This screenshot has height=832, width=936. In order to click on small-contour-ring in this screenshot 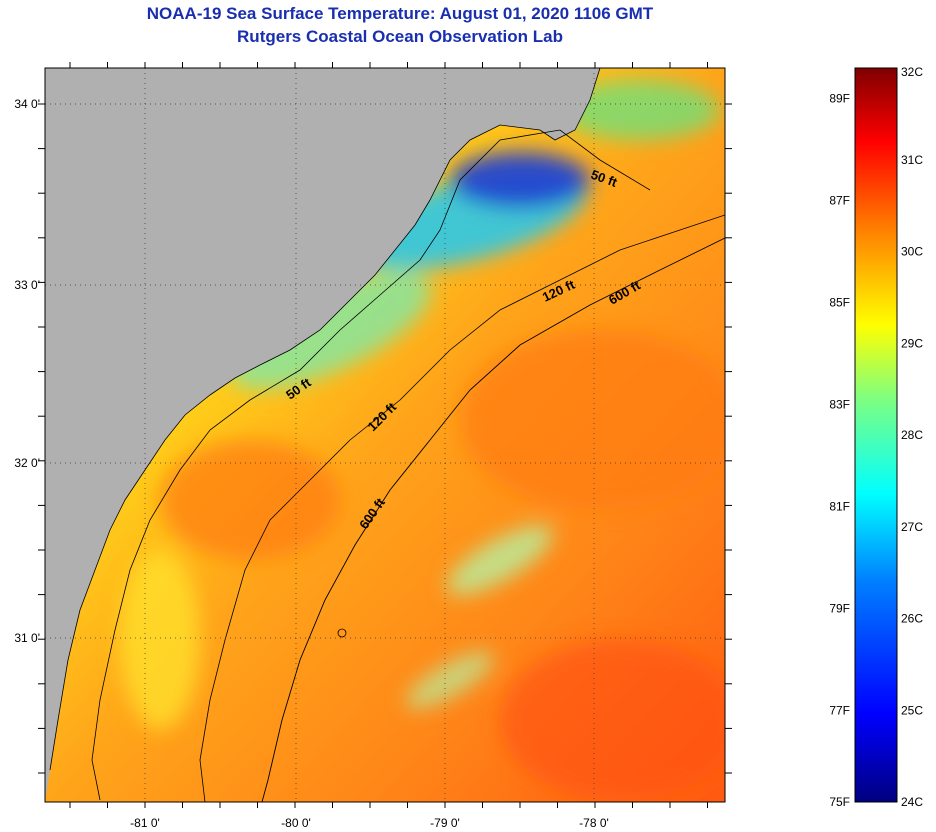, I will do `click(342, 633)`.